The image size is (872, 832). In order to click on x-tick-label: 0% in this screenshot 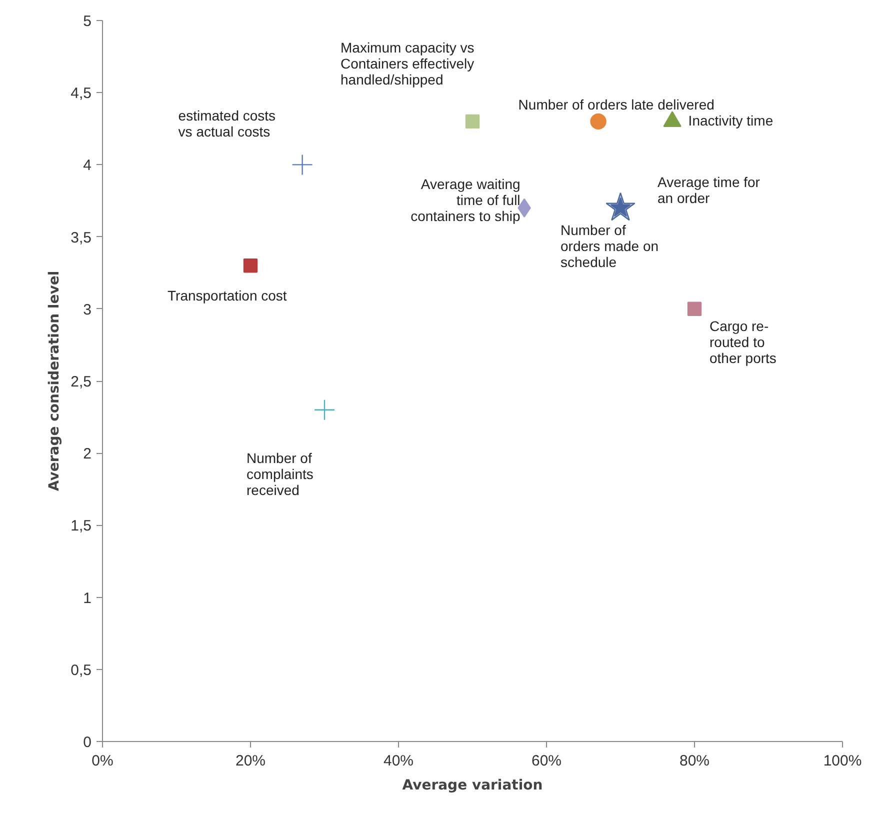, I will do `click(103, 761)`.